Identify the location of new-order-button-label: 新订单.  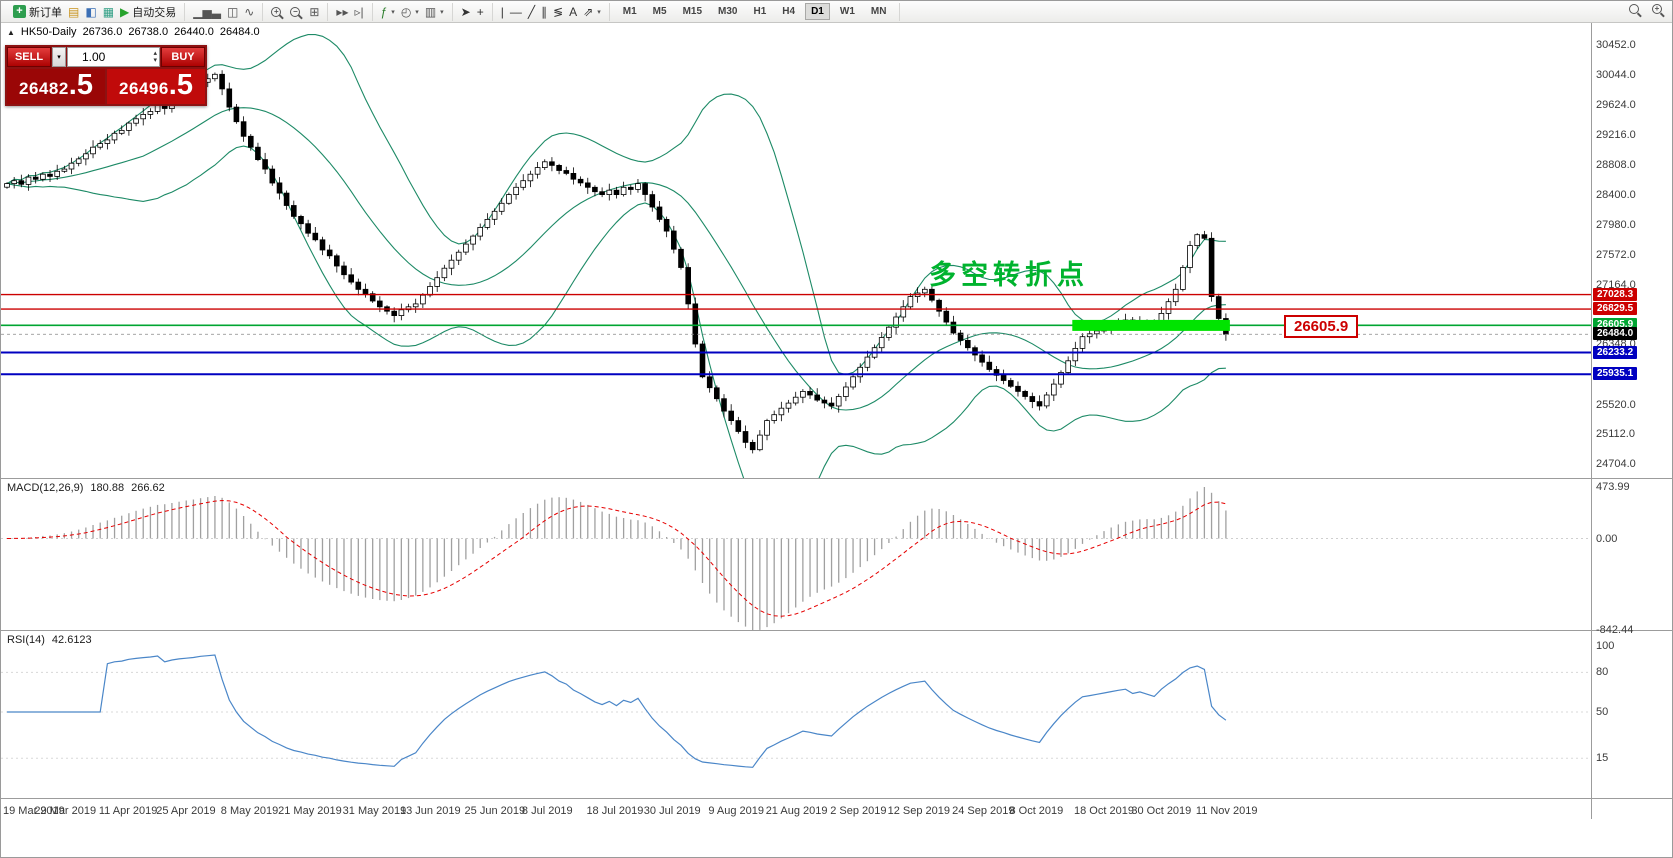
(45, 12).